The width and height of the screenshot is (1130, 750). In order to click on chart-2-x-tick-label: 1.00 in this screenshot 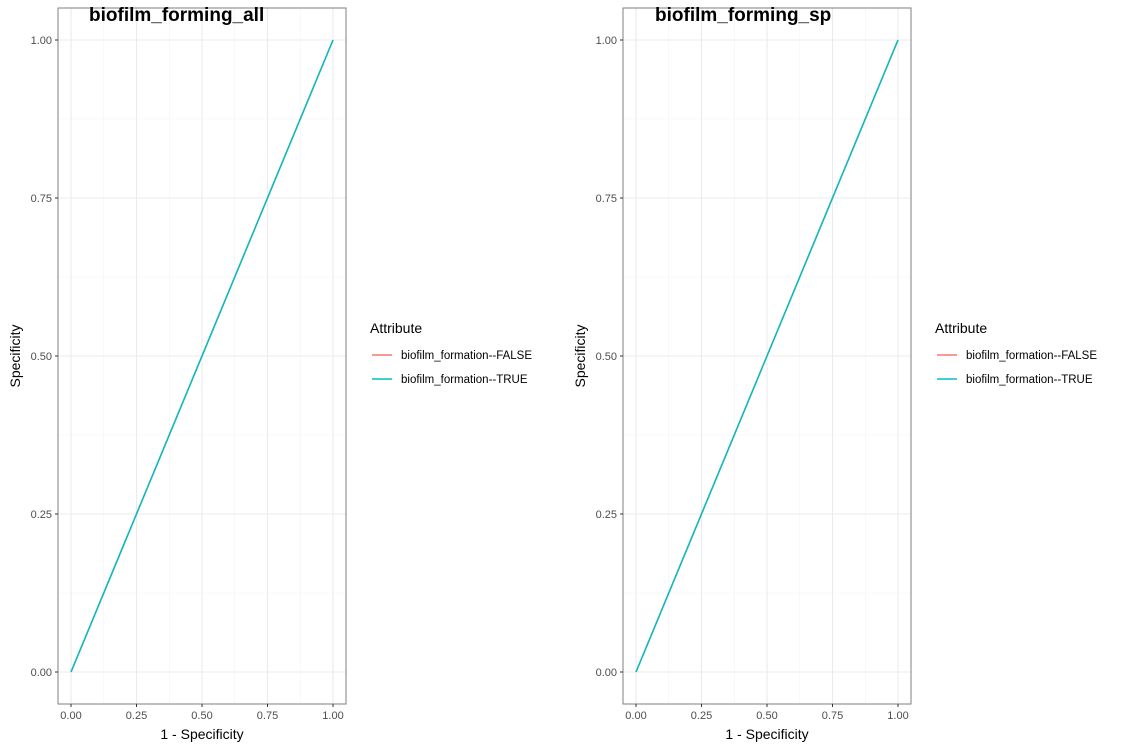, I will do `click(897, 716)`.